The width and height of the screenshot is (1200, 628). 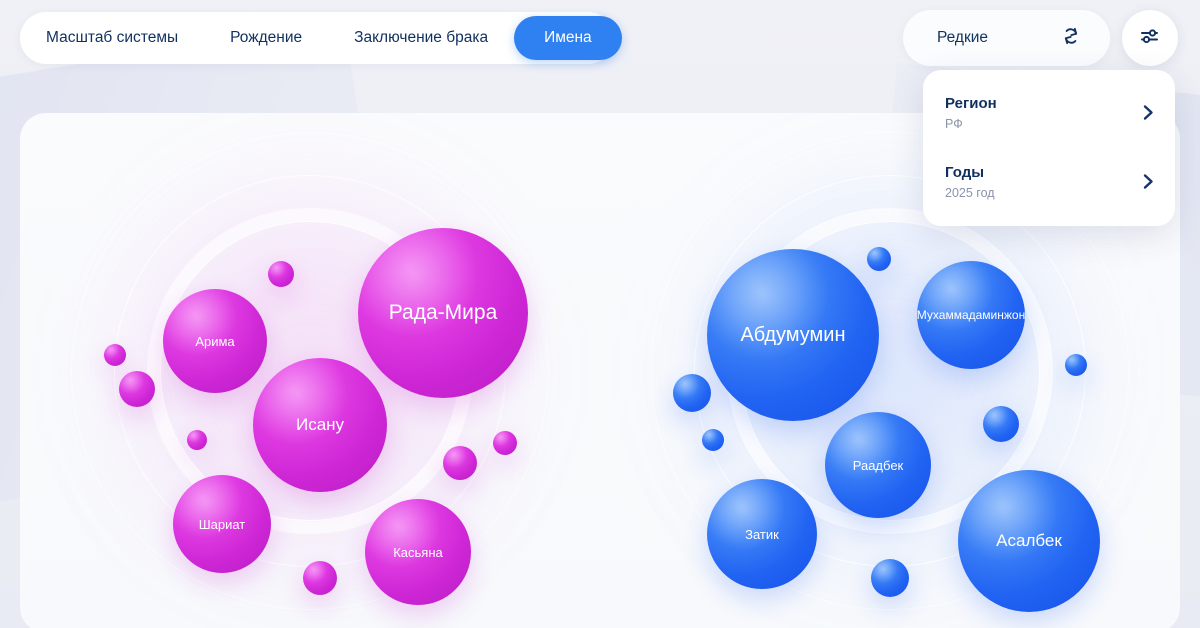 What do you see at coordinates (1071, 38) in the screenshot?
I see `refresh-icon` at bounding box center [1071, 38].